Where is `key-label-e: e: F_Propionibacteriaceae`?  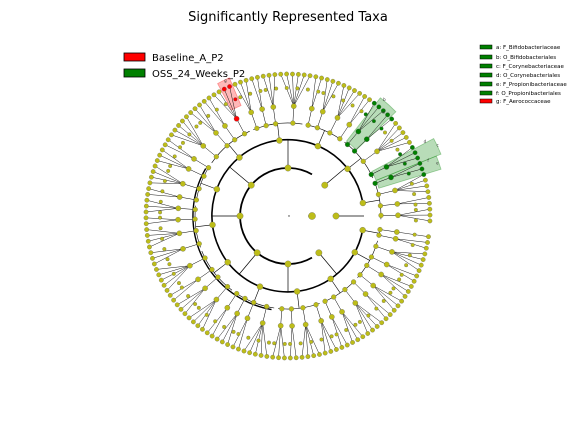
key-label-e: e: F_Propionibacteriaceae is located at coordinates (531, 85).